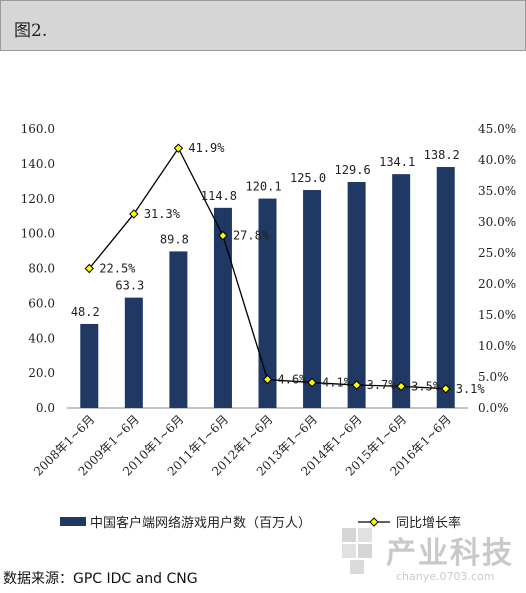 The height and width of the screenshot is (593, 526). What do you see at coordinates (337, 383) in the screenshot?
I see `growth-rate-label: 4.1%` at bounding box center [337, 383].